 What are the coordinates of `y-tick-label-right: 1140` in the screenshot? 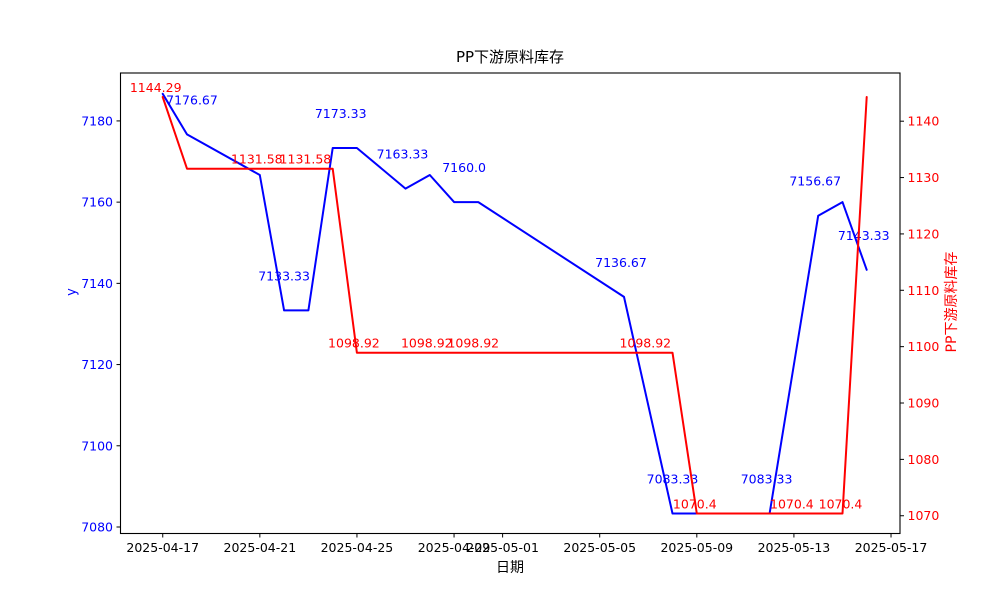 It's located at (924, 121).